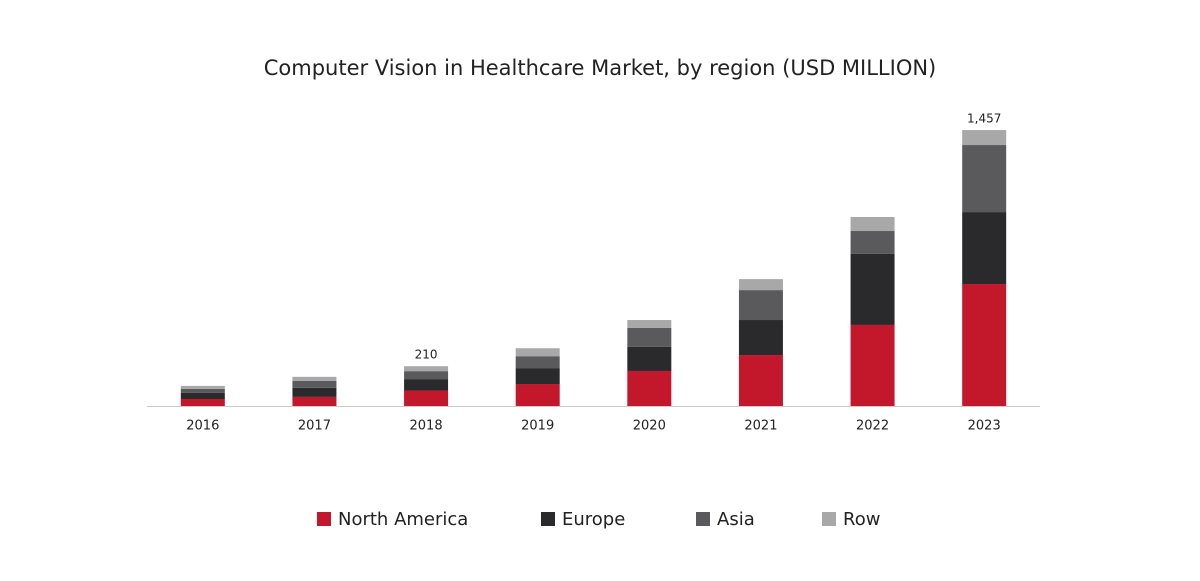  I want to click on legend-label: North America, so click(403, 519).